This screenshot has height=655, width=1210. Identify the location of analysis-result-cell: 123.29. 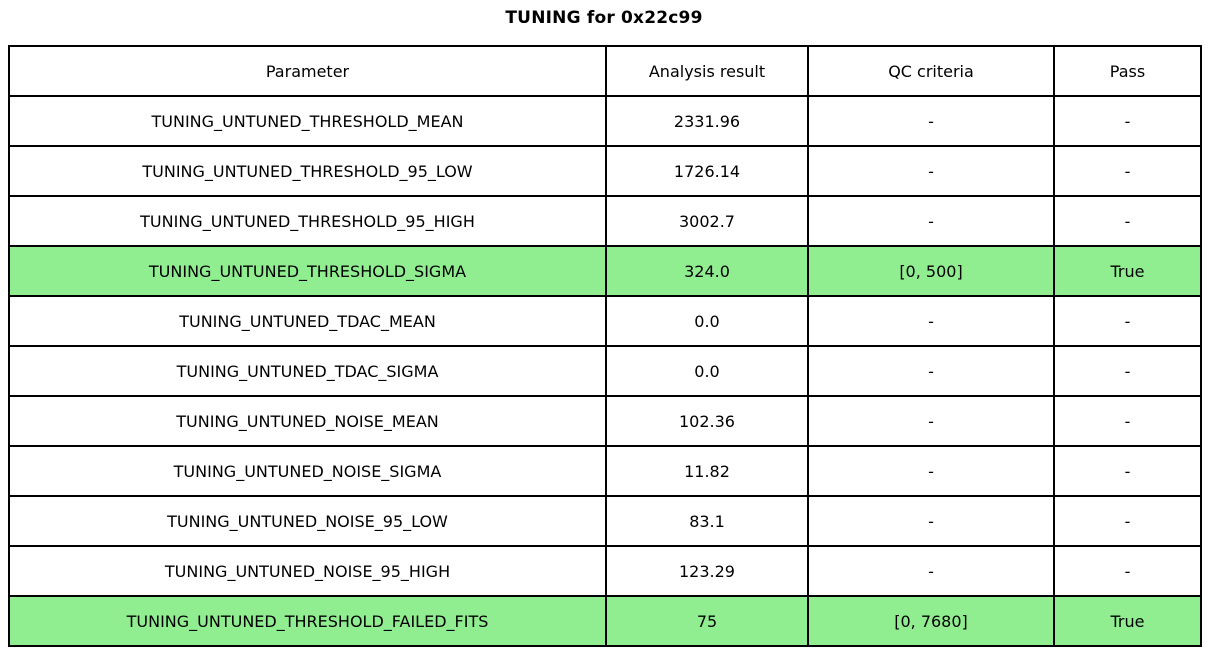
(707, 571).